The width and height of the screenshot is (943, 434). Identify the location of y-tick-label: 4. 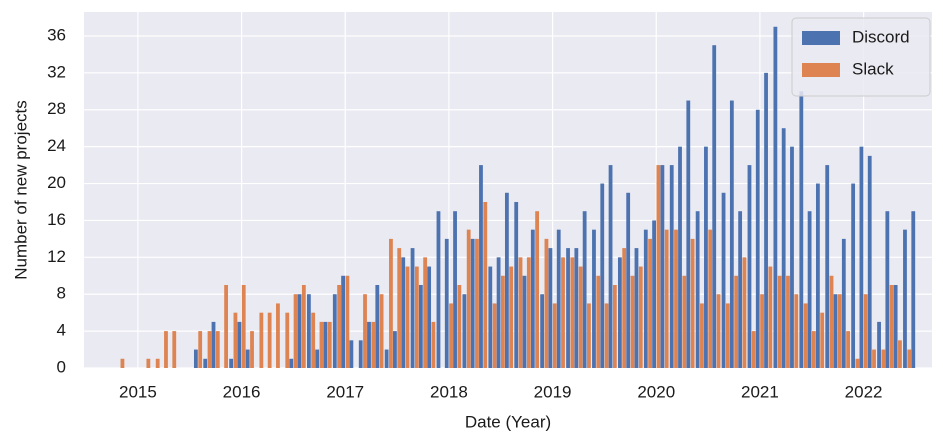
(61, 330).